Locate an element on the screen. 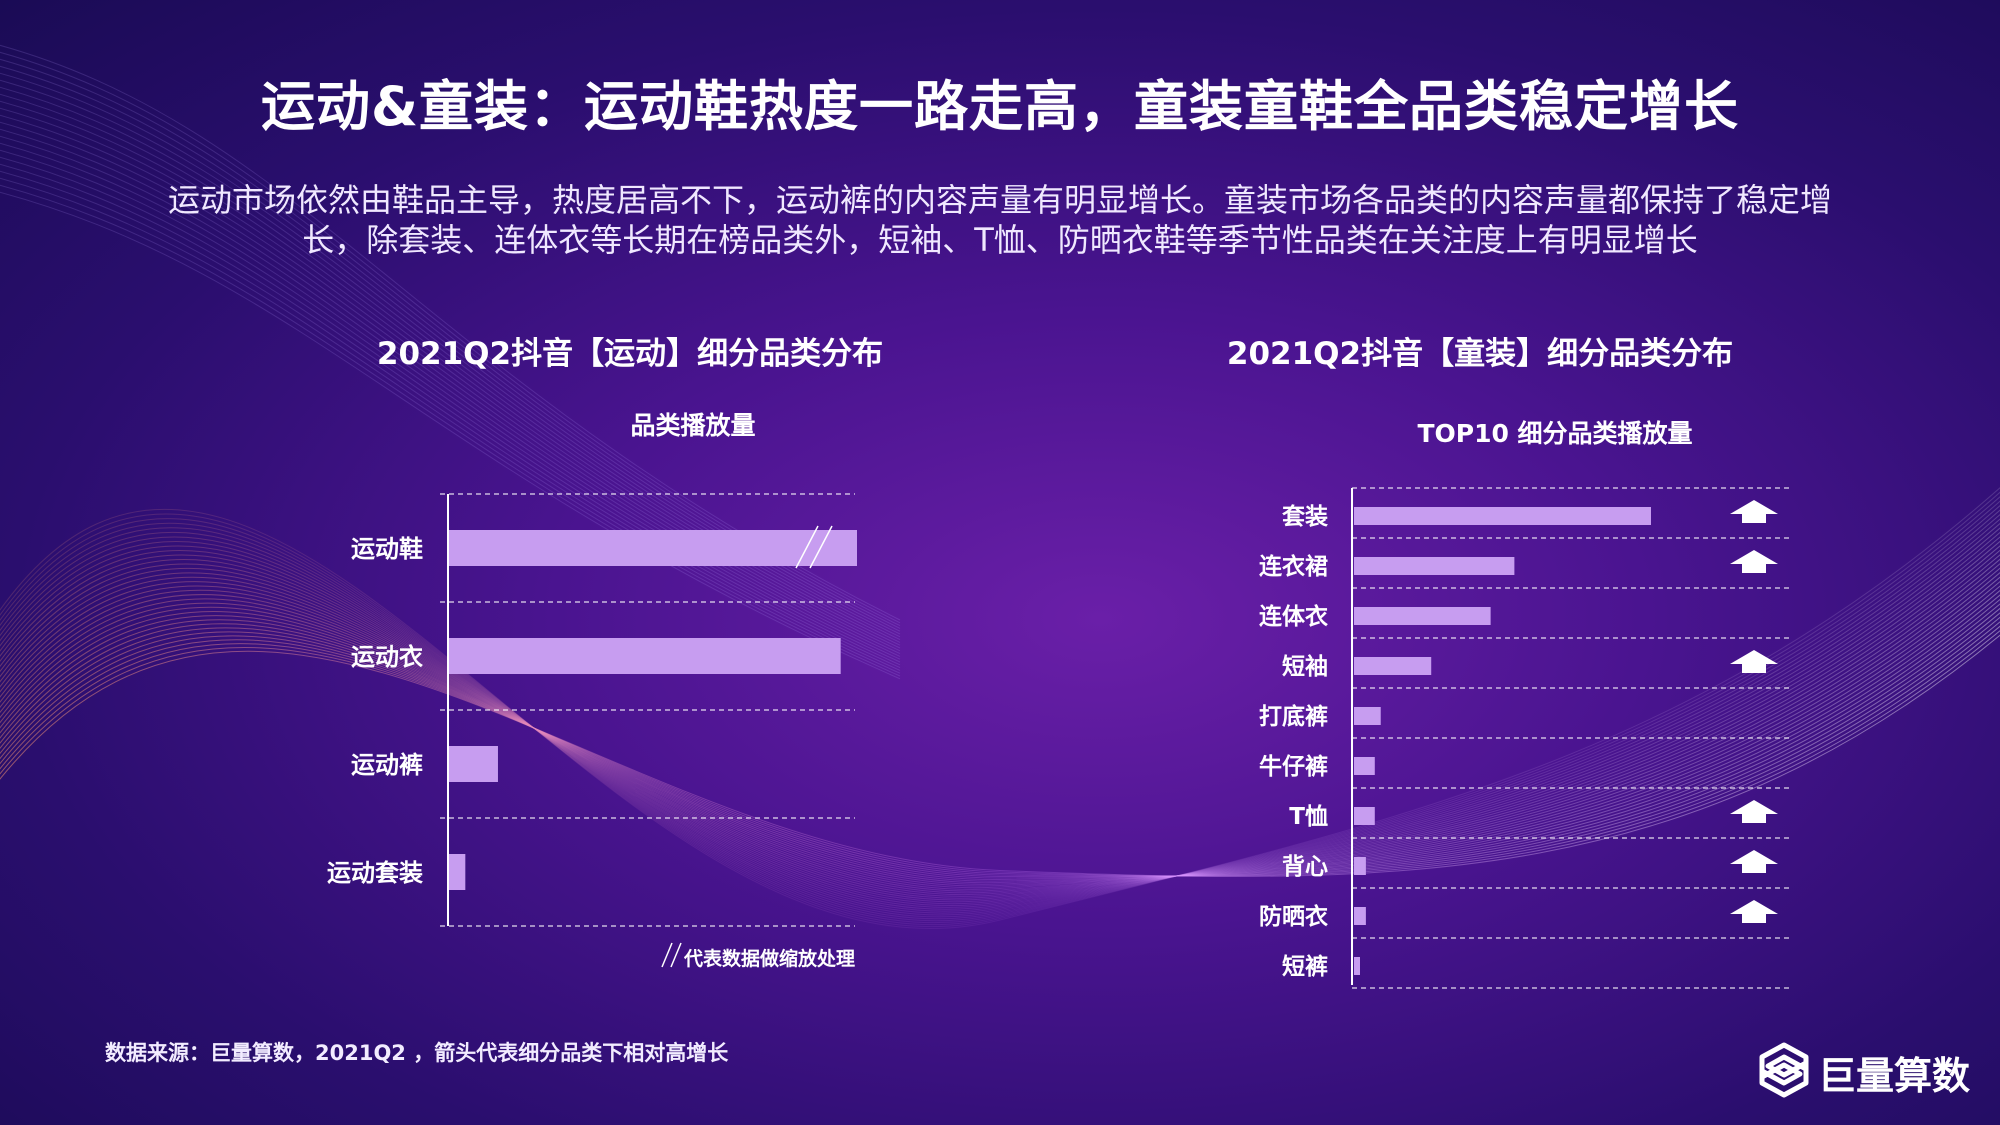 The width and height of the screenshot is (2000, 1125). logo-icon is located at coordinates (1784, 1070).